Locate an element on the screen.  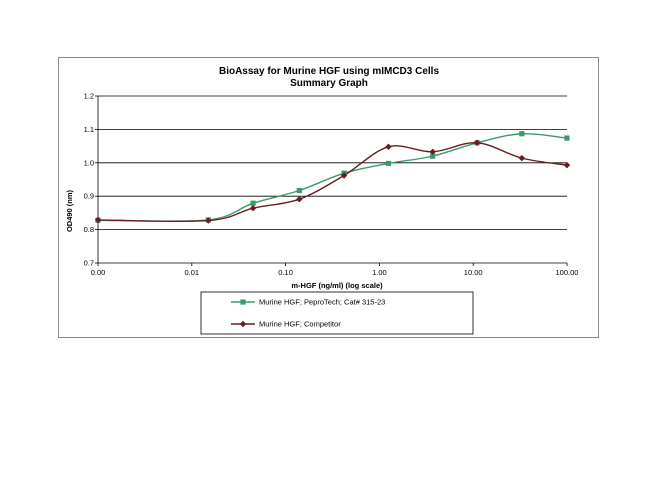
legend-box is located at coordinates (337, 313).